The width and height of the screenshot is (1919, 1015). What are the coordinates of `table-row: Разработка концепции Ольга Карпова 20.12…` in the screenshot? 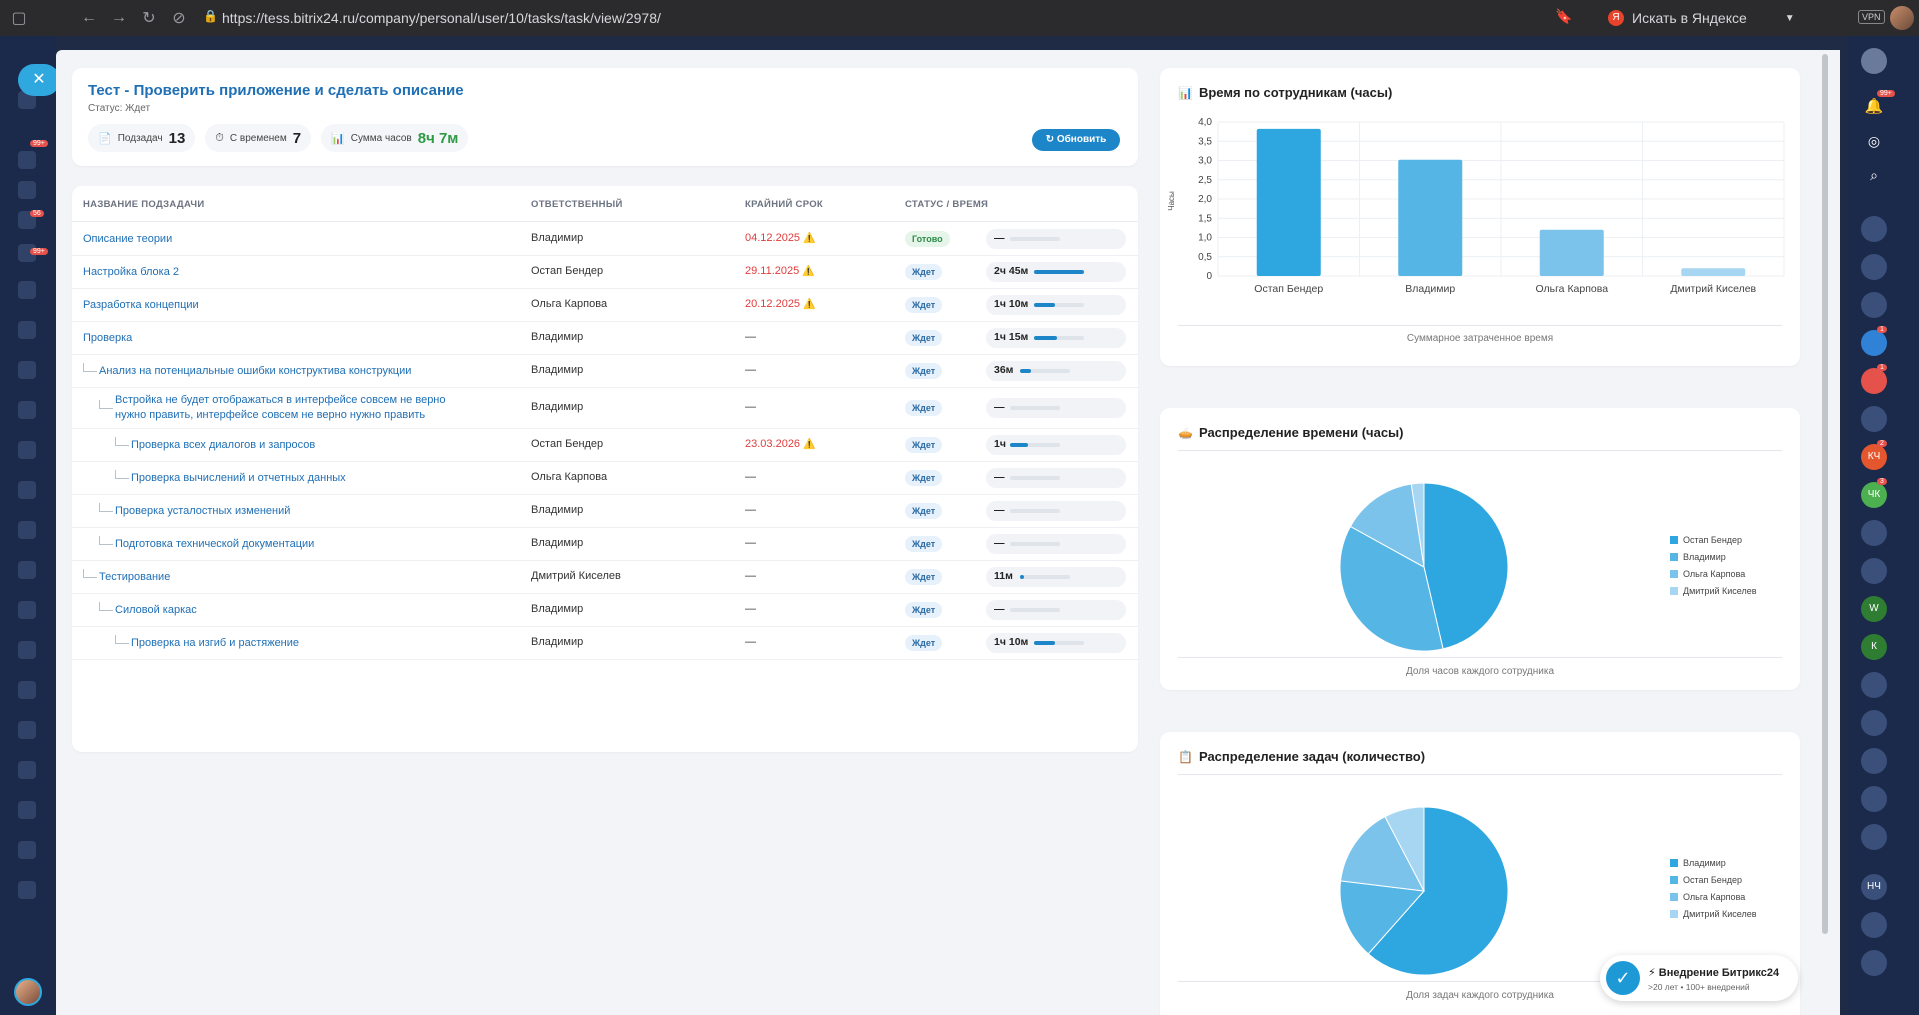 It's located at (605, 305).